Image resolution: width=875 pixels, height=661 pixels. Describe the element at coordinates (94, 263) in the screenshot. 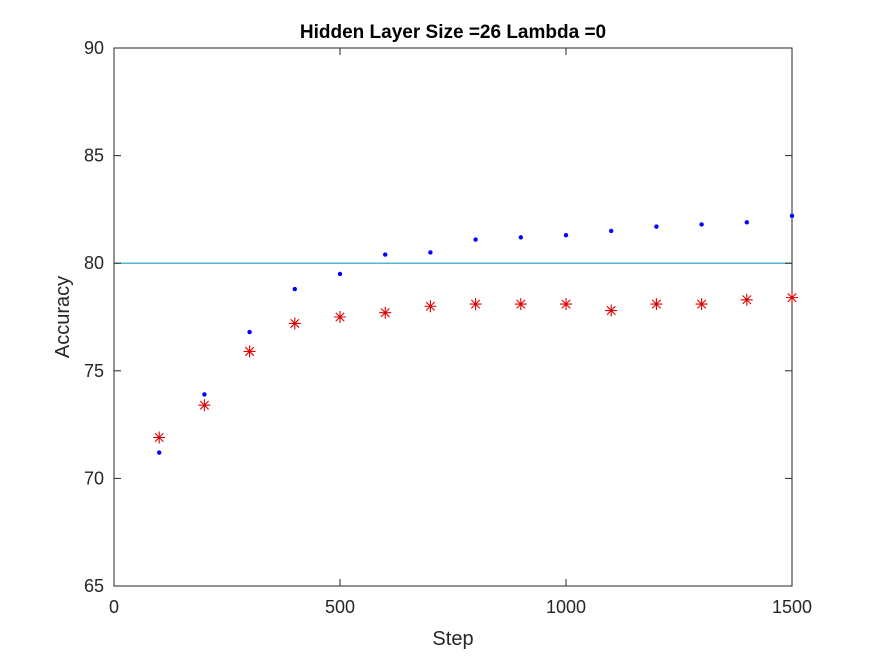

I see `y-tick-label: 80` at that location.